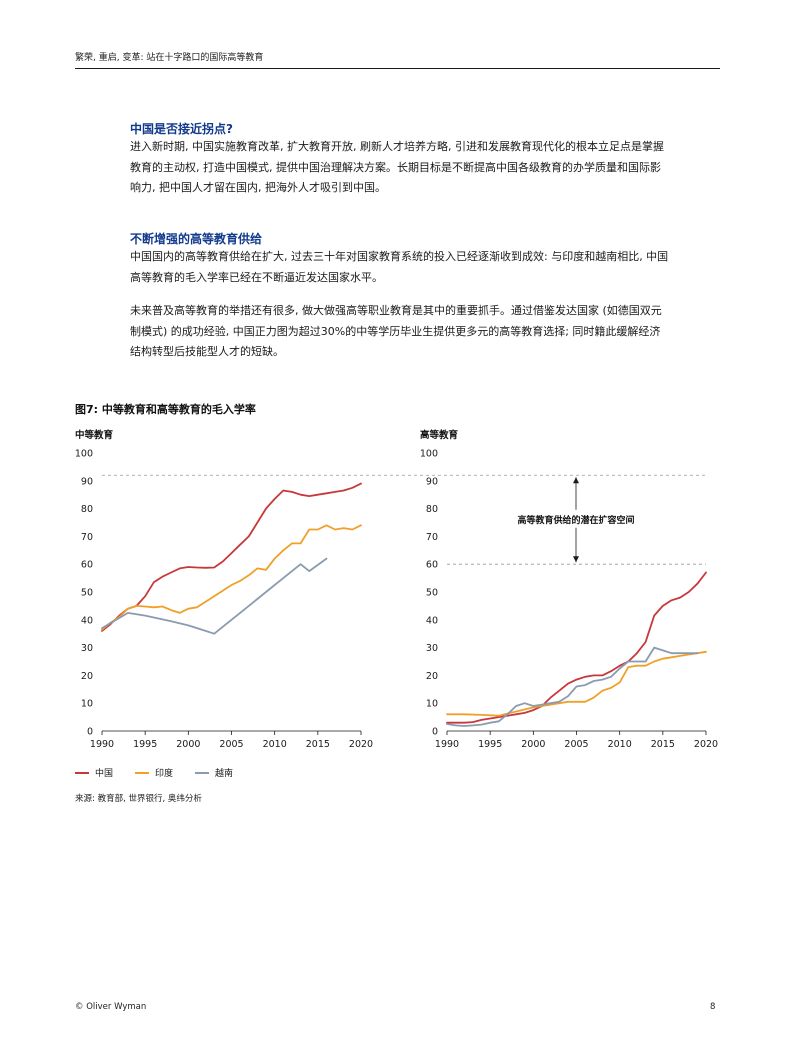  Describe the element at coordinates (145, 744) in the screenshot. I see `secondary-xtick-label: 1995` at that location.